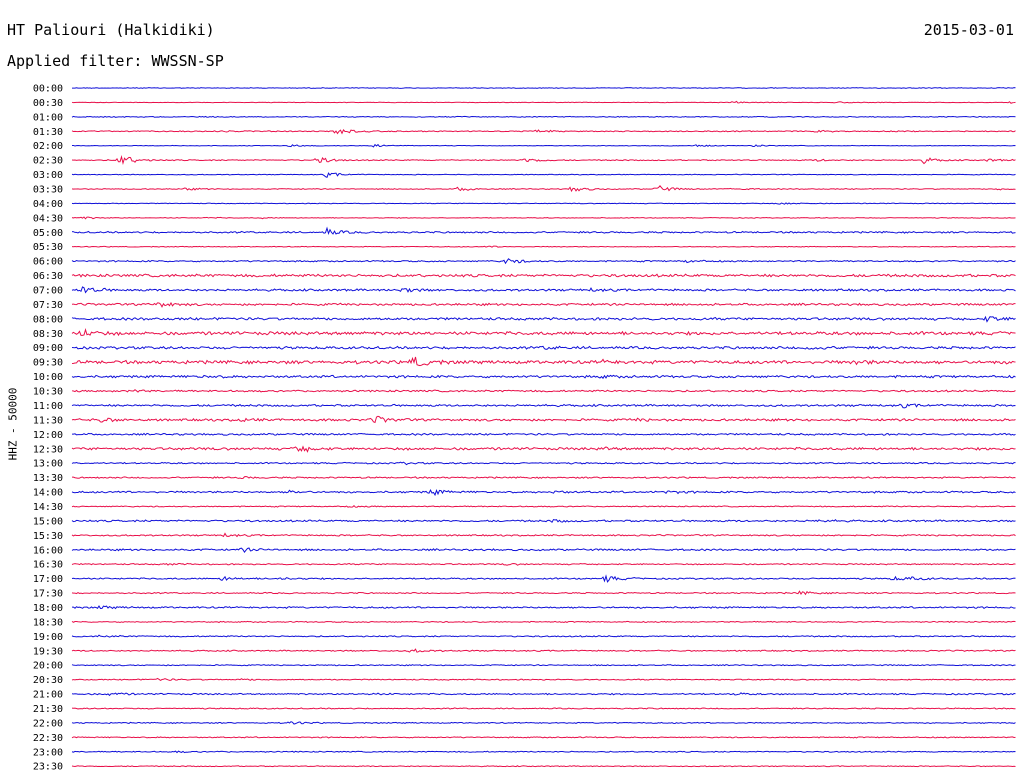 This screenshot has height=780, width=1024. Describe the element at coordinates (48, 305) in the screenshot. I see `time-label-0730: 07:30` at that location.